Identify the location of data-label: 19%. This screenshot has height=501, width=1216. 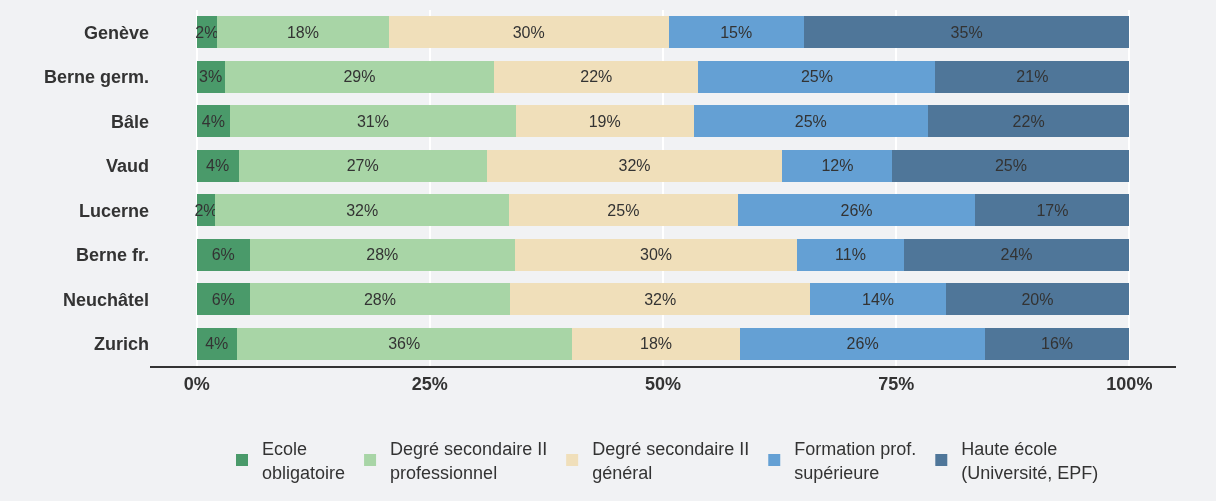
(604, 121).